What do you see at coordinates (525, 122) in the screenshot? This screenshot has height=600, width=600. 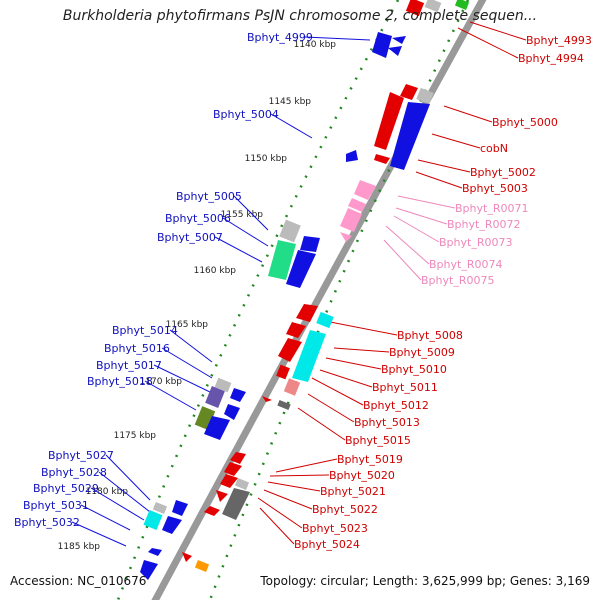 I see `gene-label-right: Bphyt_5000` at bounding box center [525, 122].